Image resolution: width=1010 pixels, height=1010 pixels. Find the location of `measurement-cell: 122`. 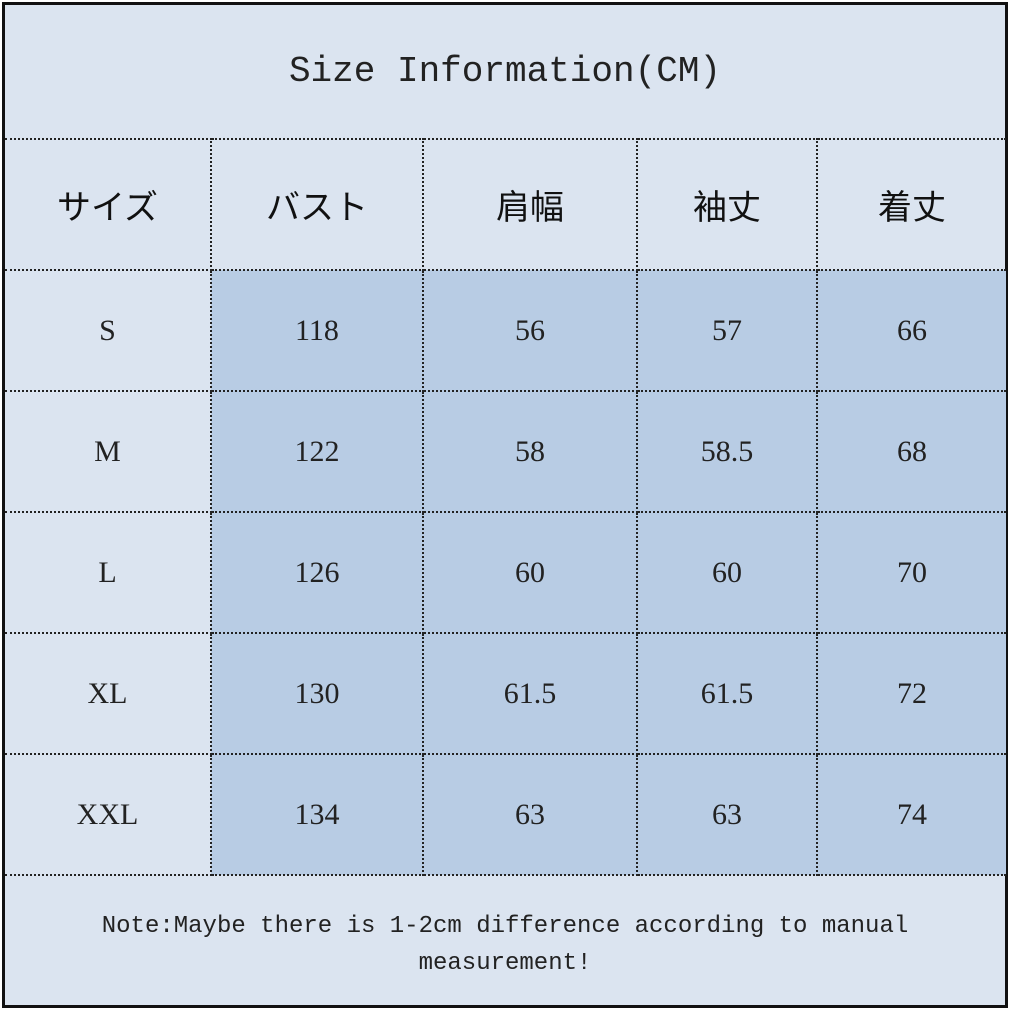

measurement-cell: 122 is located at coordinates (317, 451).